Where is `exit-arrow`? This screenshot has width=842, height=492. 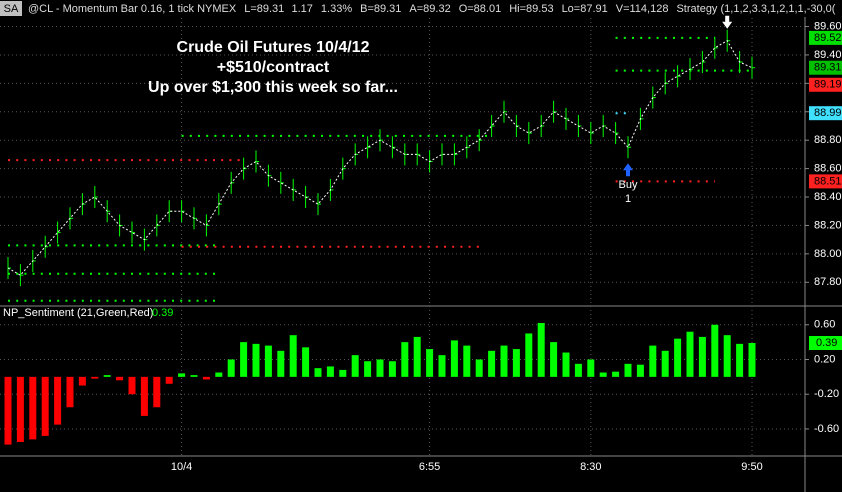 exit-arrow is located at coordinates (727, 22).